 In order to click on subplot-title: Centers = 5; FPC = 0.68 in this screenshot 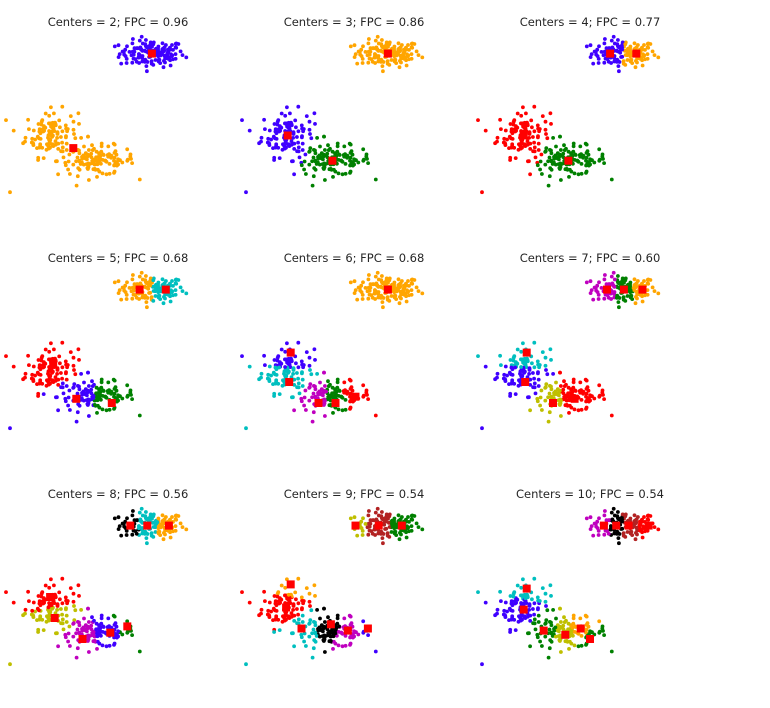, I will do `click(118, 258)`.